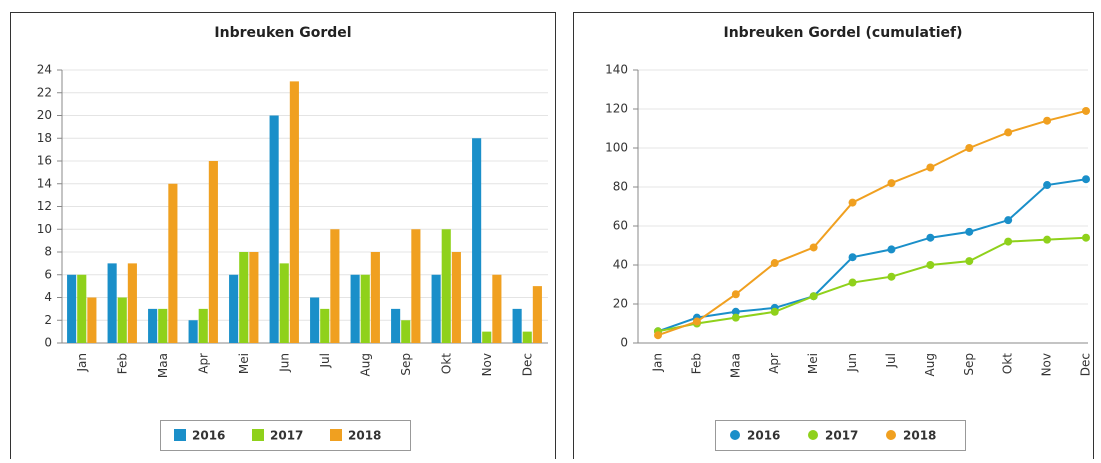  What do you see at coordinates (44, 206) in the screenshot?
I see `y-tick-label: 12` at bounding box center [44, 206].